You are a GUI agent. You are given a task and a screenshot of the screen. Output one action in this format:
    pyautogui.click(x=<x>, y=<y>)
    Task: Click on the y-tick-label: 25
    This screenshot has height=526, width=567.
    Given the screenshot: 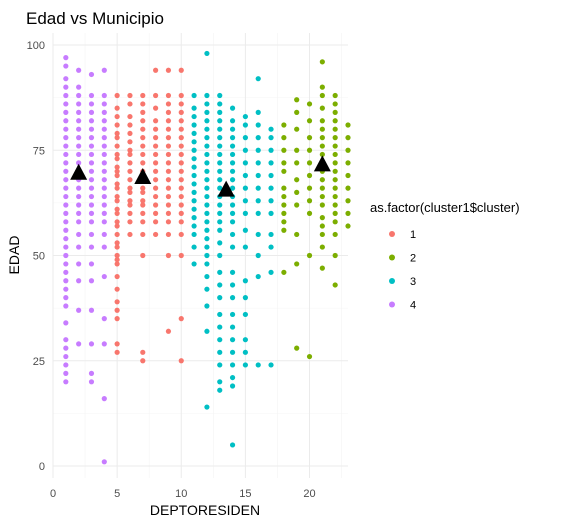 What is the action you would take?
    pyautogui.click(x=39, y=362)
    